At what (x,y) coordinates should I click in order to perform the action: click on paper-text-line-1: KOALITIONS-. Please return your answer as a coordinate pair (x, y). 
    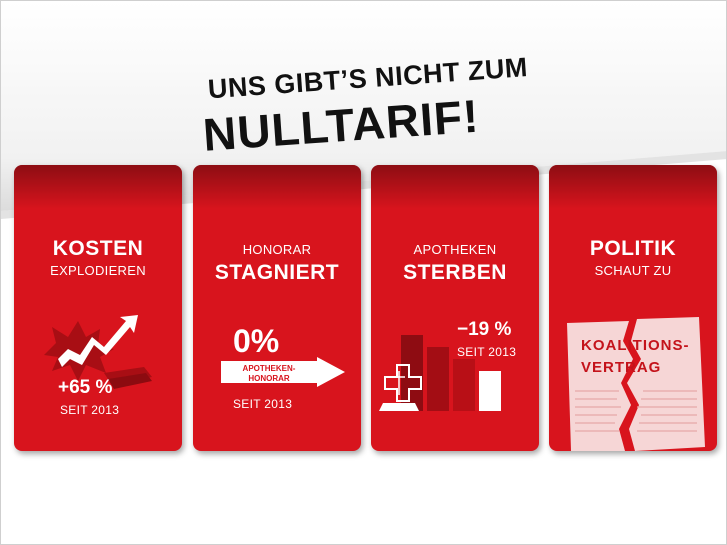
    Looking at the image, I should click on (635, 345).